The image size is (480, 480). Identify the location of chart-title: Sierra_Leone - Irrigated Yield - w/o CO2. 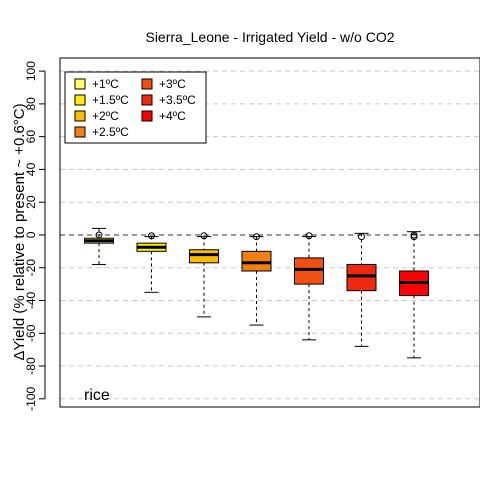
(269, 37).